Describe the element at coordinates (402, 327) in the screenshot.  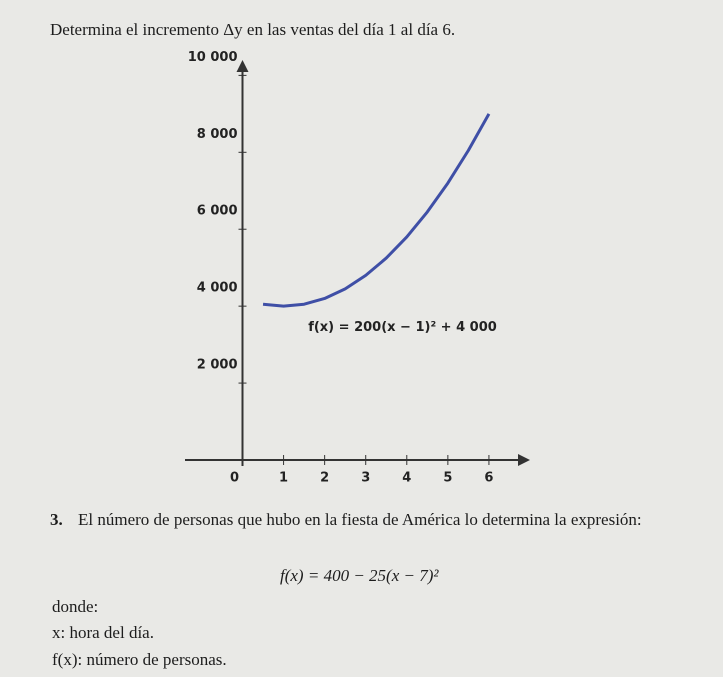
I see `annotation: f(x) = 200(x − 1)² + 4 000` at that location.